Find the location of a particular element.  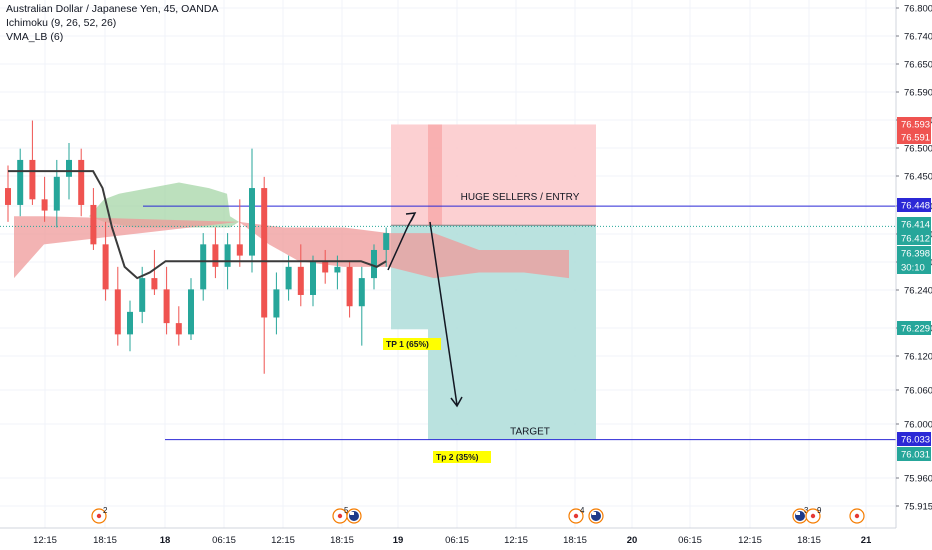

price-label: 76.398 is located at coordinates (915, 254).